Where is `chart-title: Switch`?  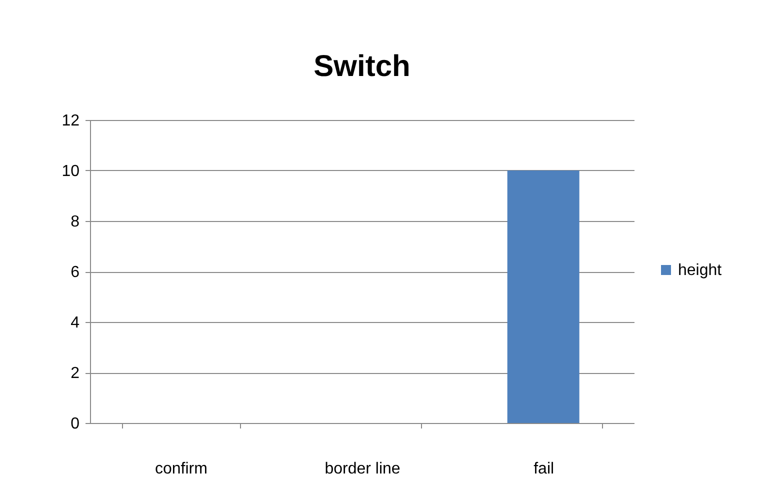 chart-title: Switch is located at coordinates (362, 66).